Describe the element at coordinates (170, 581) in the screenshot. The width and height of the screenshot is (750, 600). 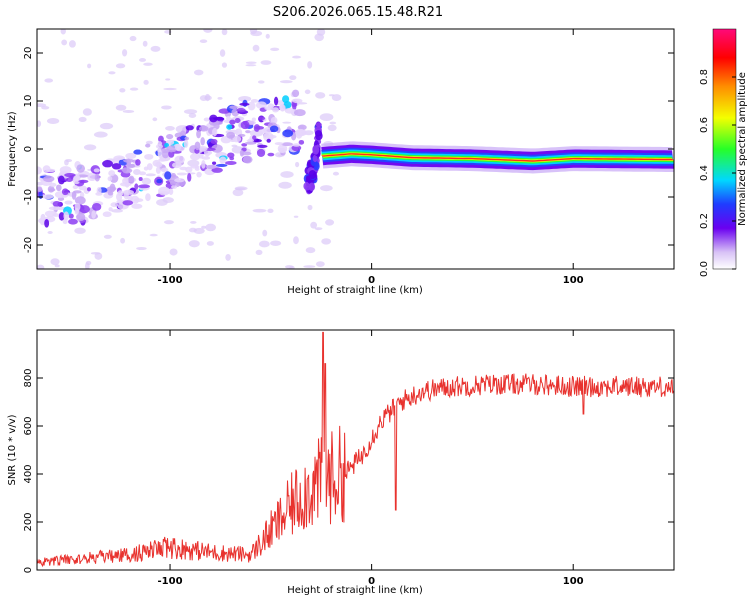
I see `snr-xtick-label: -100` at that location.